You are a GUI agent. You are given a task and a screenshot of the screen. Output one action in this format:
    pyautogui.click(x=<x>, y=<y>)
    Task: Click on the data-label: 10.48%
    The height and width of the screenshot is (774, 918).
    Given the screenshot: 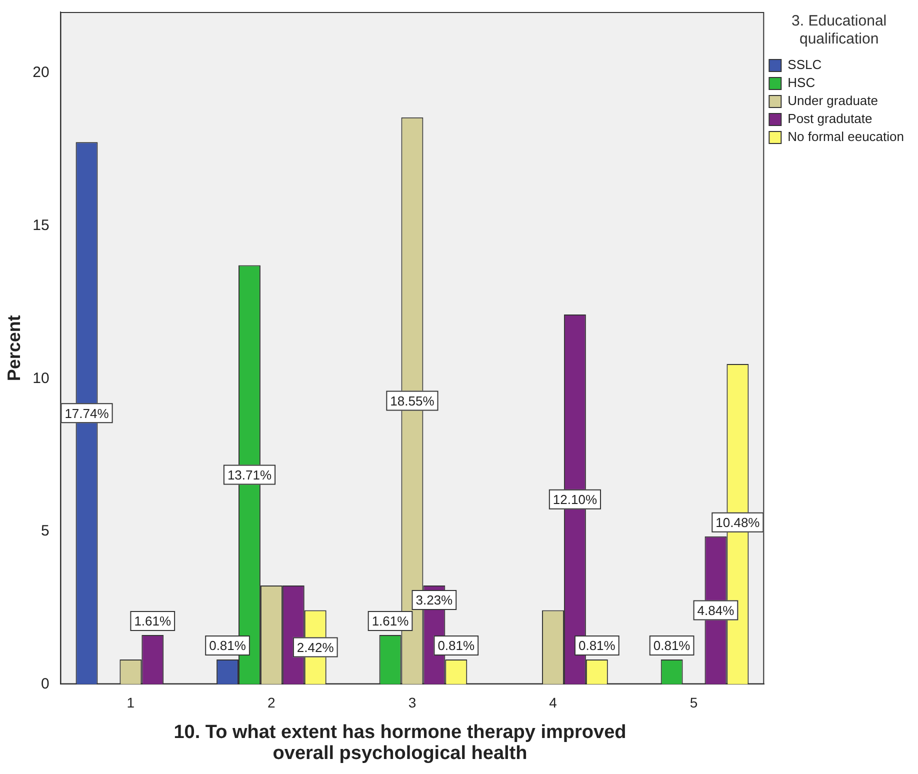 What is the action you would take?
    pyautogui.click(x=738, y=522)
    